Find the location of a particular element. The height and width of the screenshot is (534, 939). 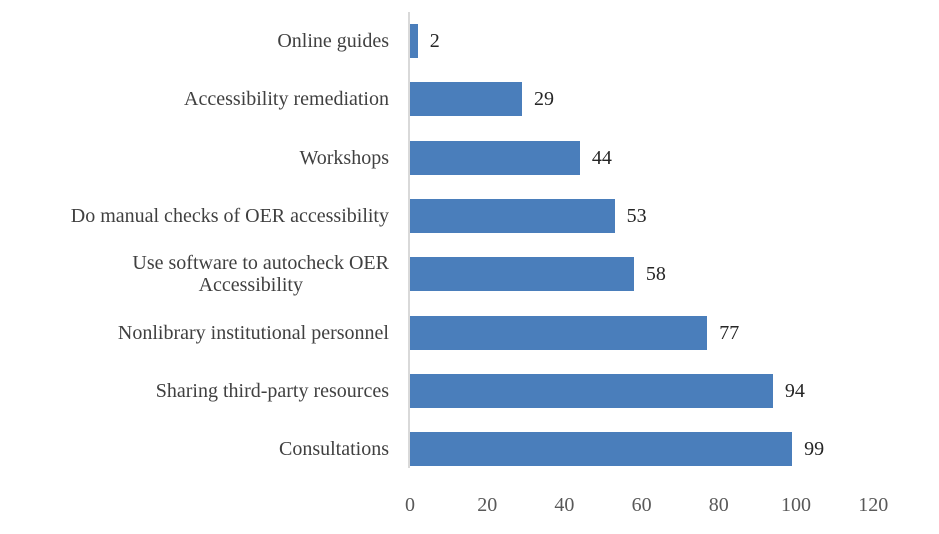

category-label-line: Online guides is located at coordinates (333, 41).